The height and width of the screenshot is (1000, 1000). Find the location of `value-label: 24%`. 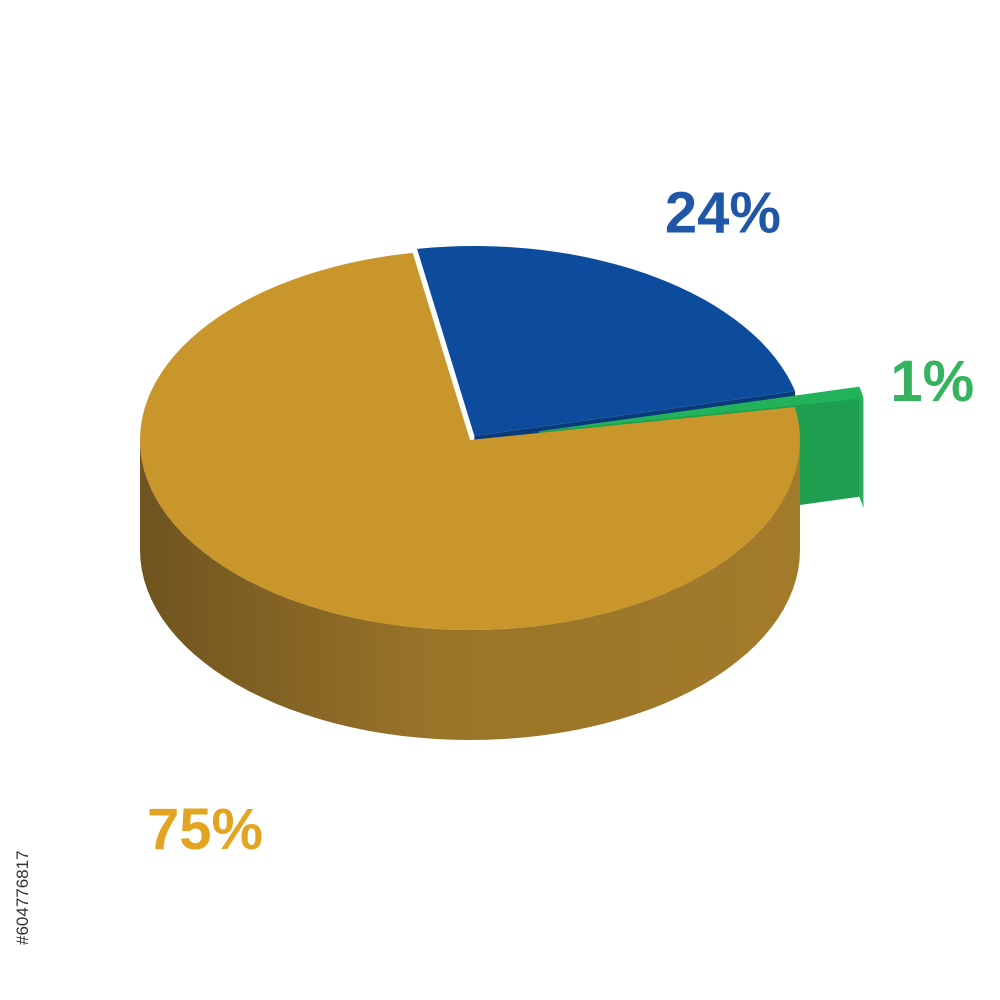

value-label: 24% is located at coordinates (723, 213).